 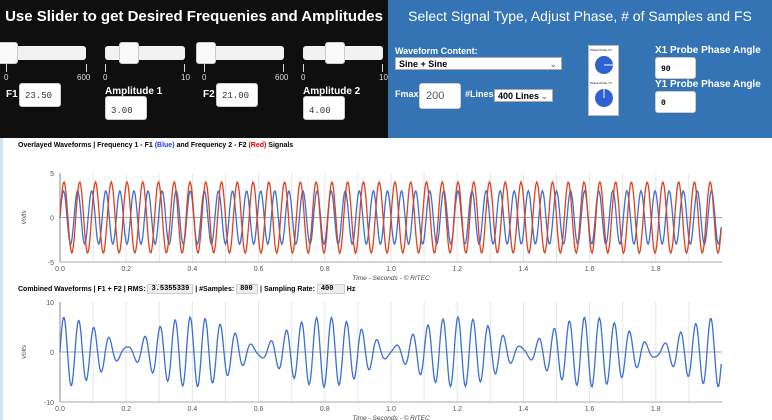 I want to click on samples-input: 800, so click(x=247, y=289).